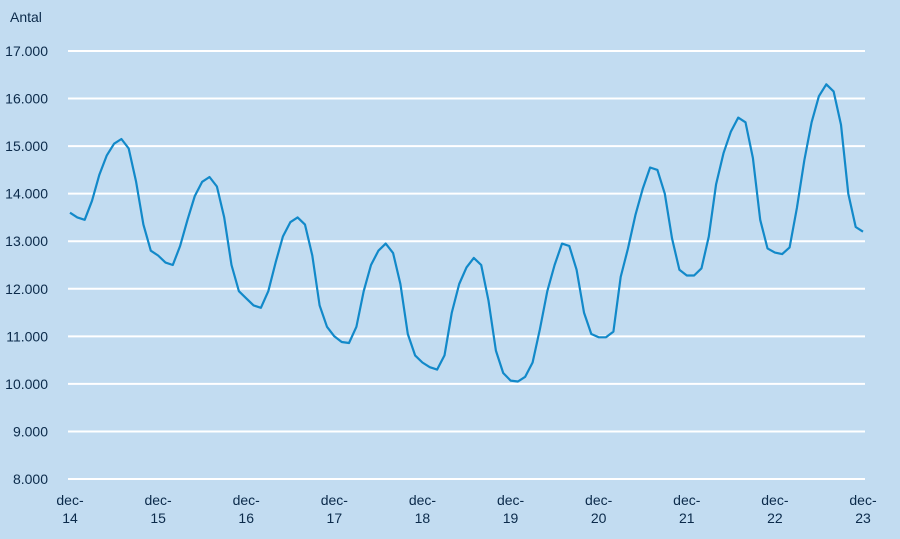 The height and width of the screenshot is (539, 900). Describe the element at coordinates (599, 509) in the screenshot. I see `x-tick-label: dec-20` at that location.